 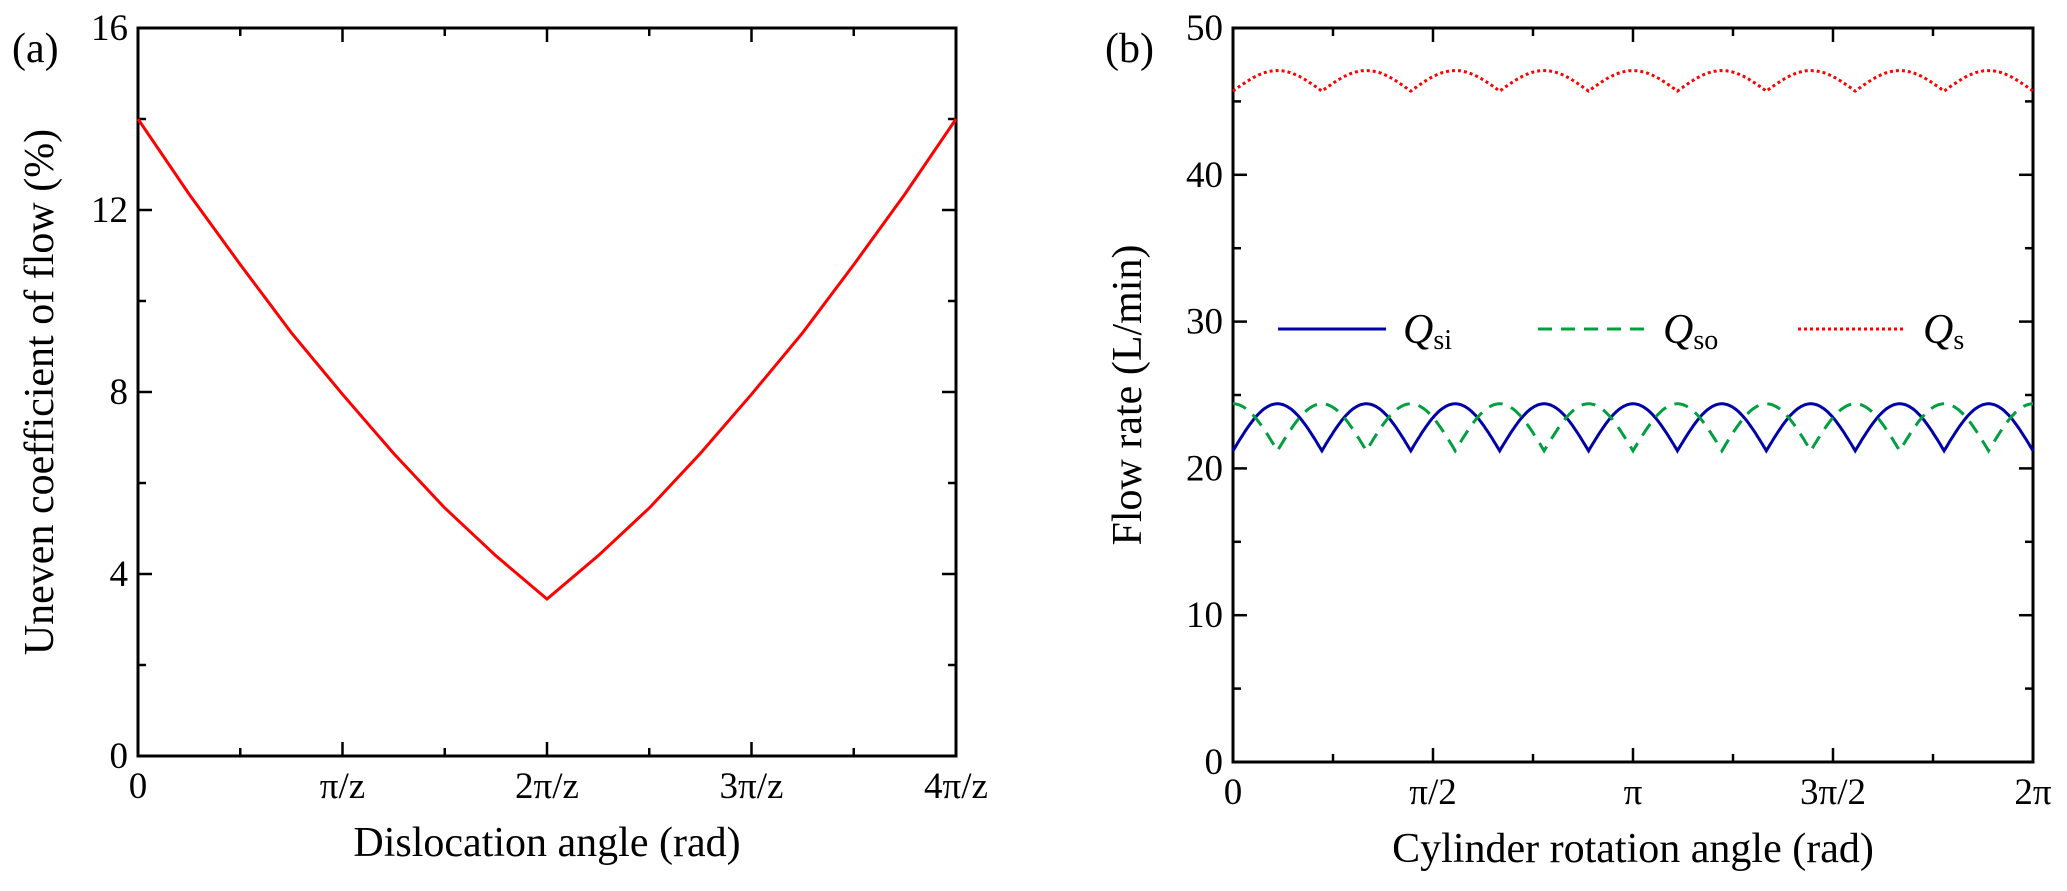 What do you see at coordinates (1690, 331) in the screenshot?
I see `legend-label-qso: Qso` at bounding box center [1690, 331].